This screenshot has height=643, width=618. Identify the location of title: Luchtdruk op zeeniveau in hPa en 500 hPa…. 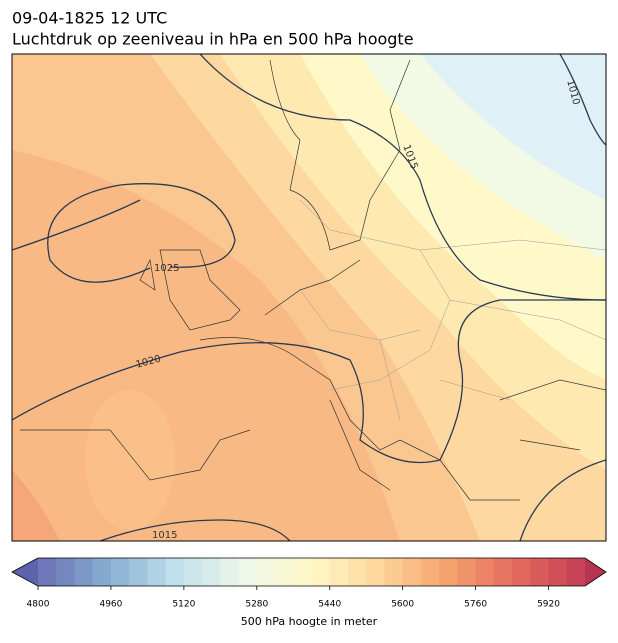
(213, 39).